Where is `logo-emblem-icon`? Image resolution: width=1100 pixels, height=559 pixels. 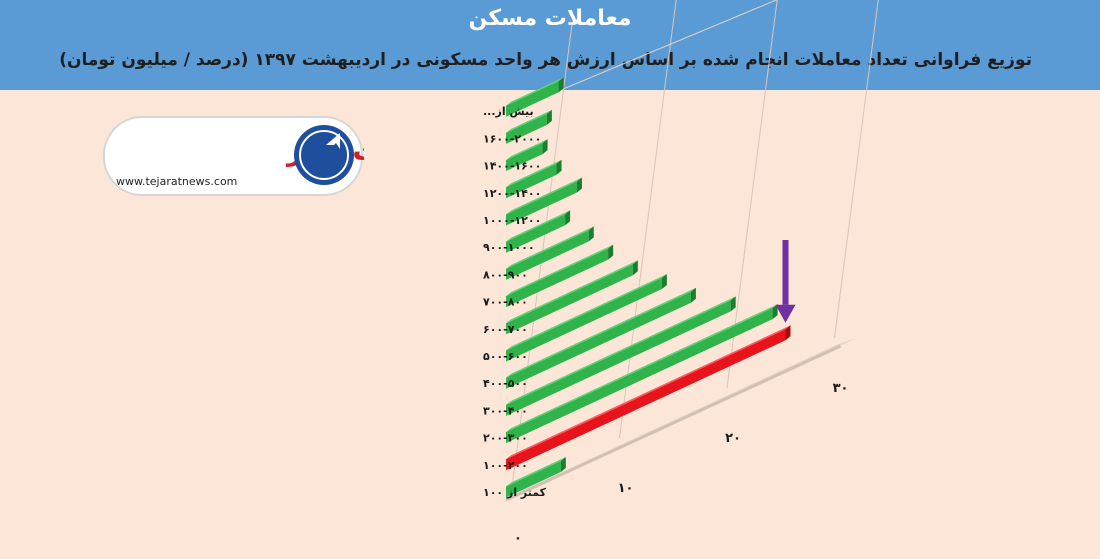 logo-emblem-icon is located at coordinates (324, 155).